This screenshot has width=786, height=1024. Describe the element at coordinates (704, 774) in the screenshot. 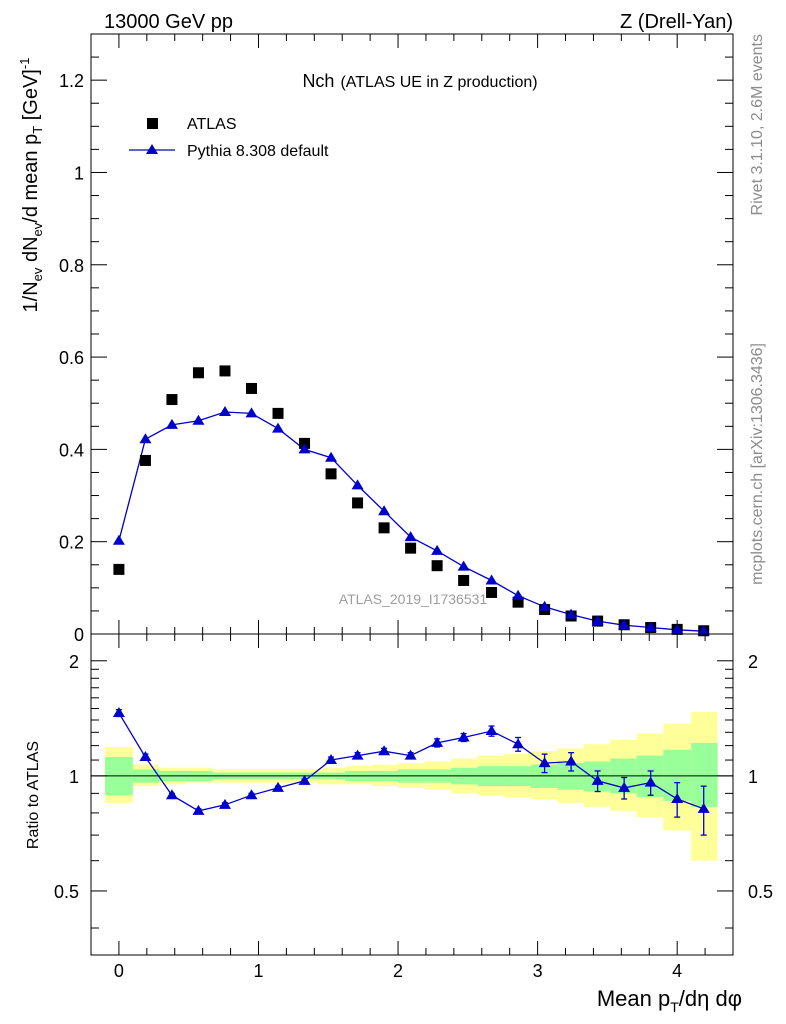

I see `inner-band-bin` at that location.